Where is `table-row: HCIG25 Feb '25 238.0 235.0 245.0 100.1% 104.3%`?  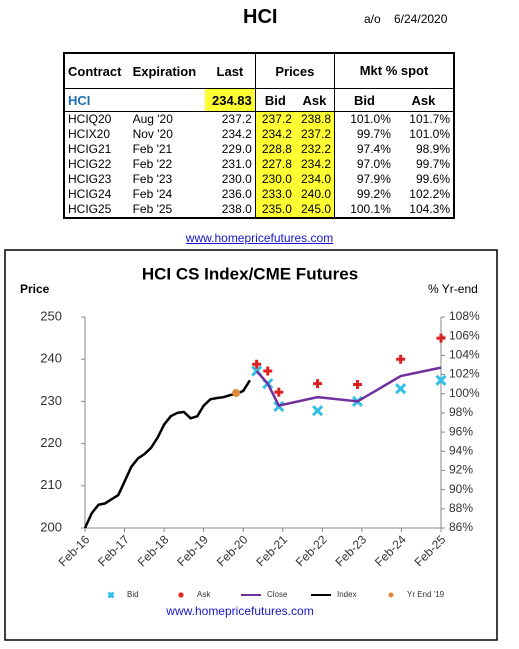 table-row: HCIG25 Feb '25 238.0 235.0 245.0 100.1% 104.3% is located at coordinates (259, 210).